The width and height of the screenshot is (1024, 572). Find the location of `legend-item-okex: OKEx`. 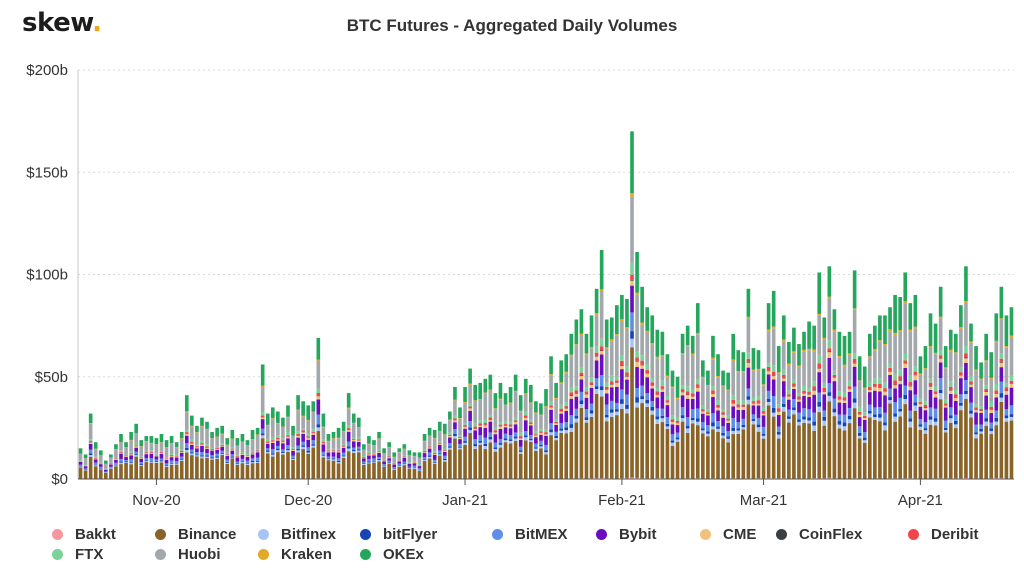

legend-item-okex: OKEx is located at coordinates (392, 554).